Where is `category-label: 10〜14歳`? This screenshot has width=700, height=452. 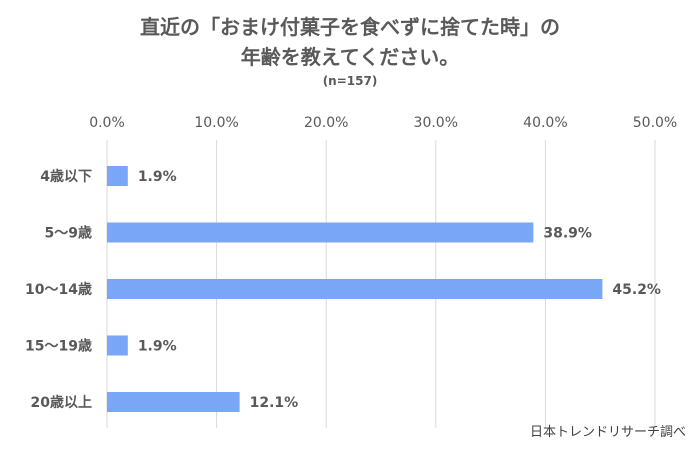
category-label: 10〜14歳 is located at coordinates (58, 289).